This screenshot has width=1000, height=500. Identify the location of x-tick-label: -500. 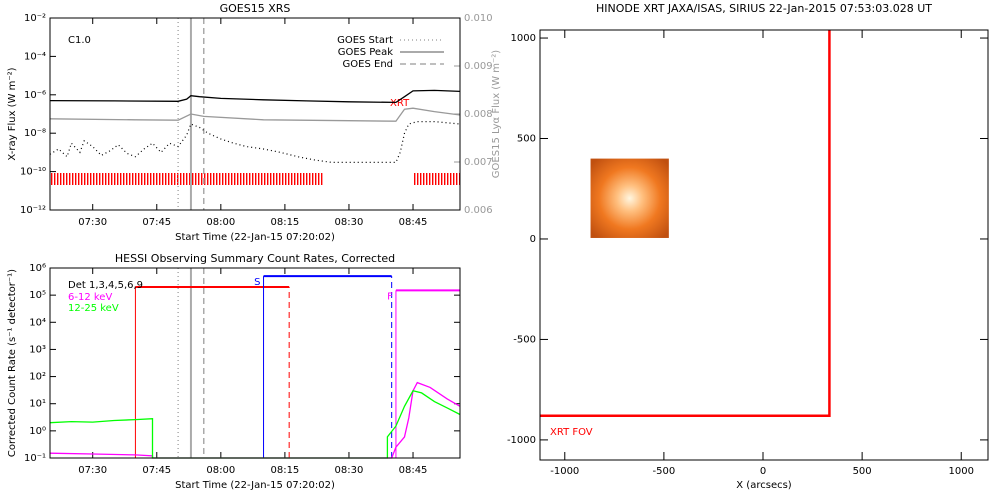
(664, 471).